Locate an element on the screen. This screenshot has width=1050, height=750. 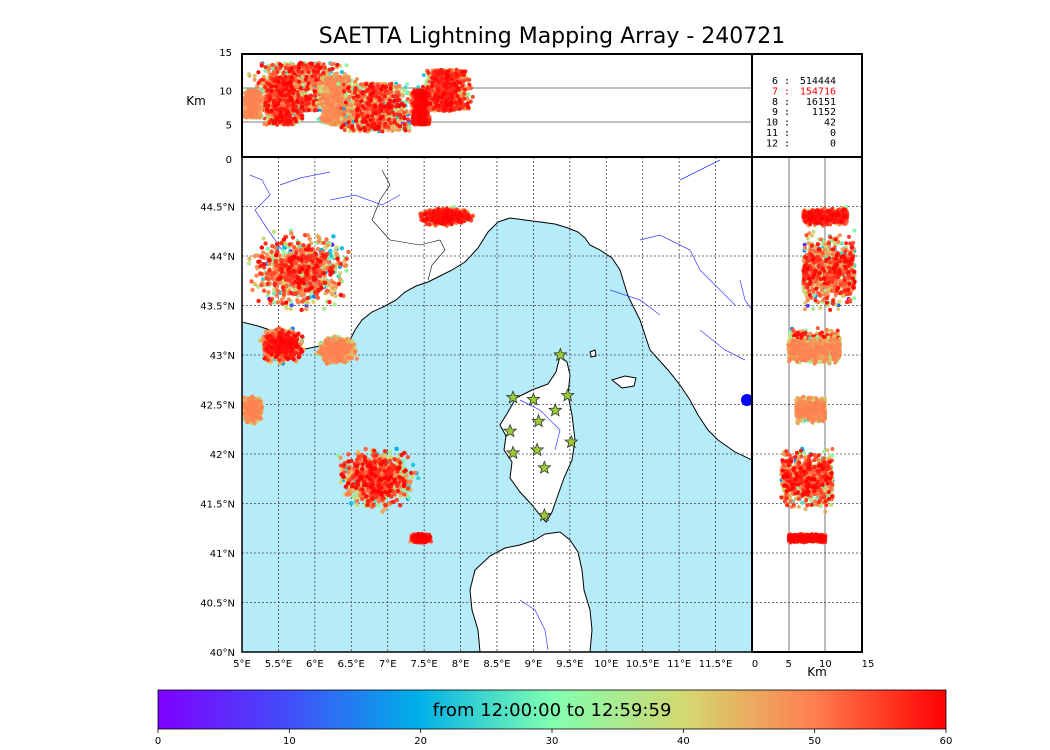
sardinia-island is located at coordinates (531, 591).